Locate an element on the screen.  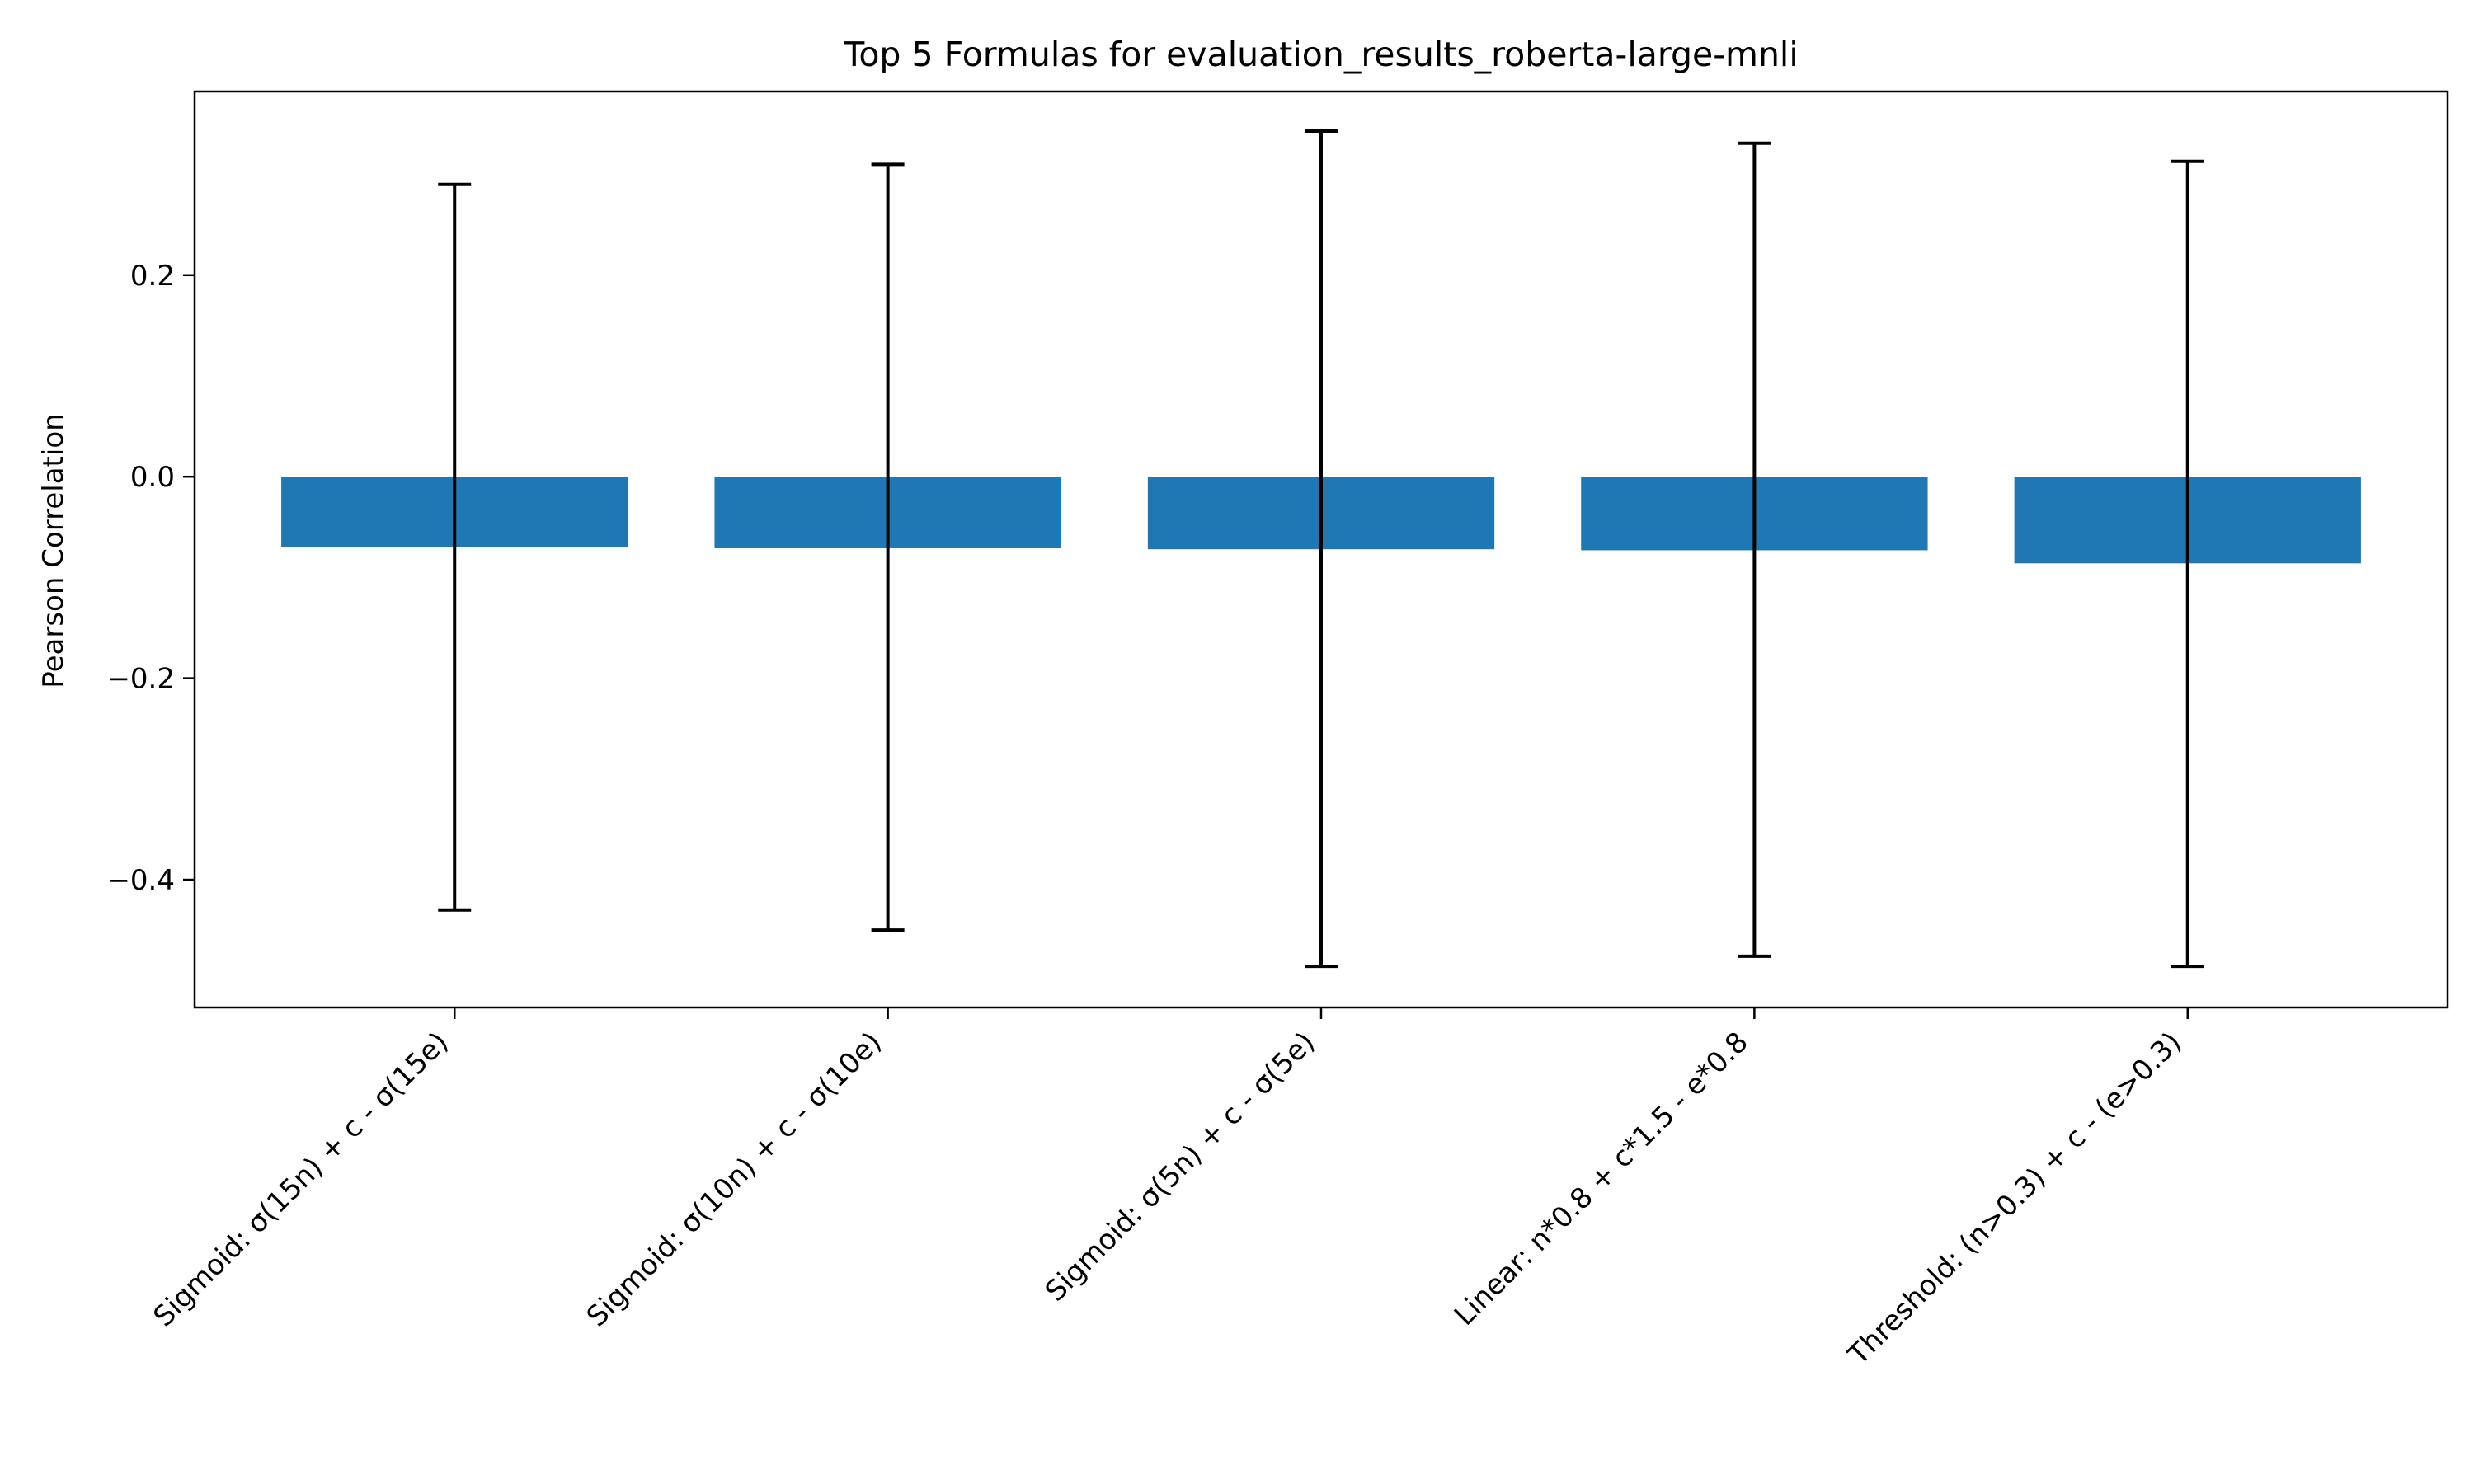
y-tick-label: −0.2 is located at coordinates (140, 679).